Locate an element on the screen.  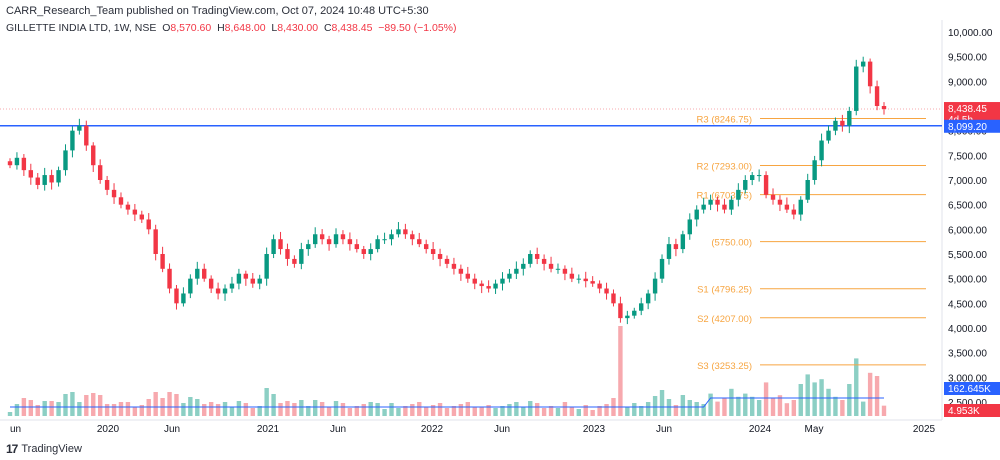
y-tick-label: 2,500.00 is located at coordinates (967, 403).